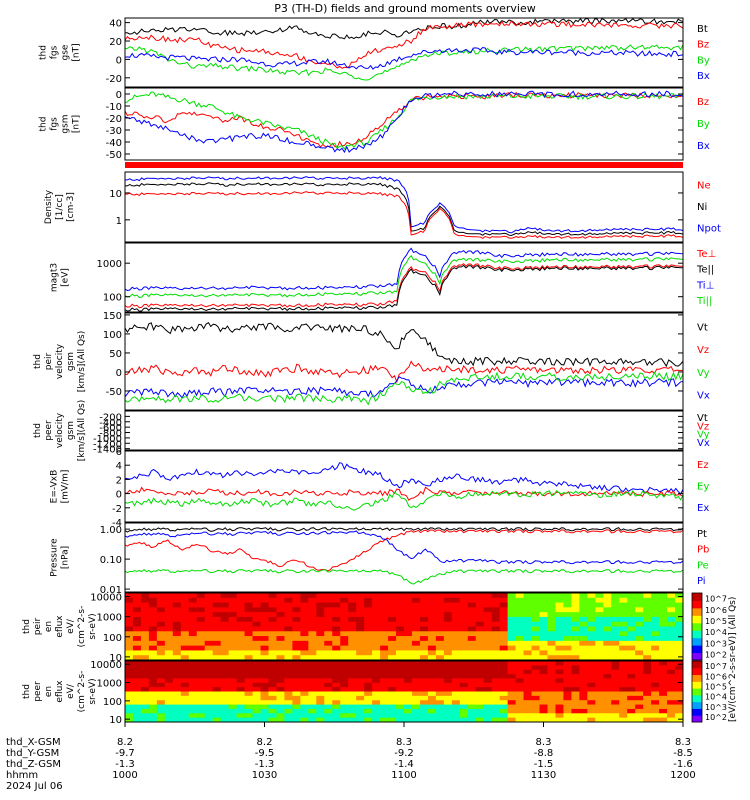  Describe the element at coordinates (107, 450) in the screenshot. I see `y-tick-label: -1400` at that location.